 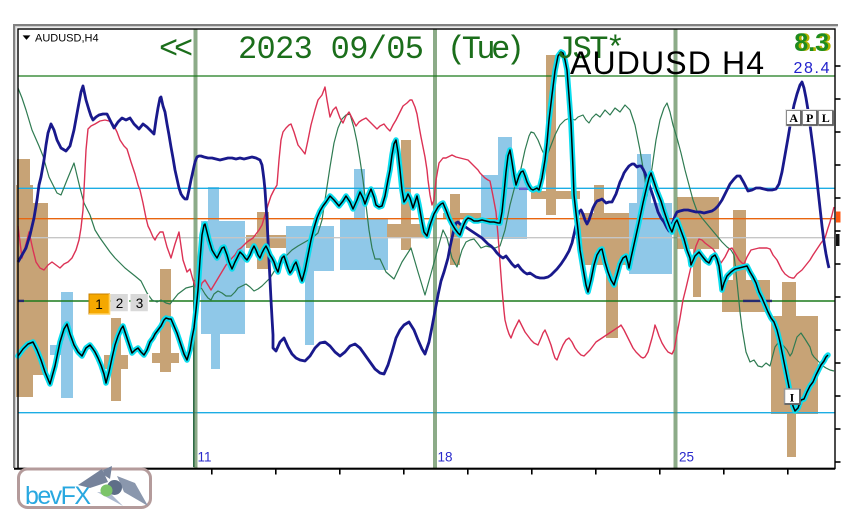 I want to click on svg-text: P, so click(x=809, y=118).